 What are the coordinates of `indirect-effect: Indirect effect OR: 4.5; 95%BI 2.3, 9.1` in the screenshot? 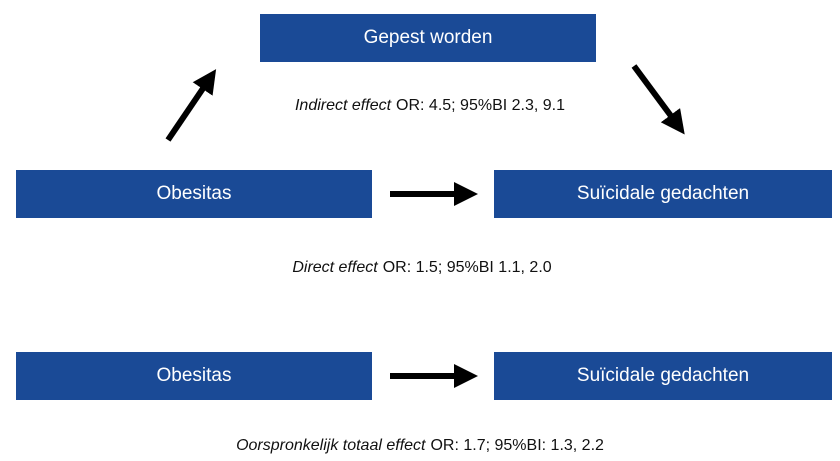 It's located at (430, 105).